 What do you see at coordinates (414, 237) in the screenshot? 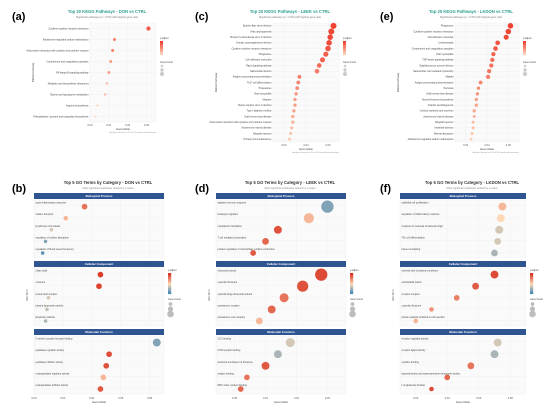
I see `term-label: Th1 cell differentiation` at bounding box center [414, 237].